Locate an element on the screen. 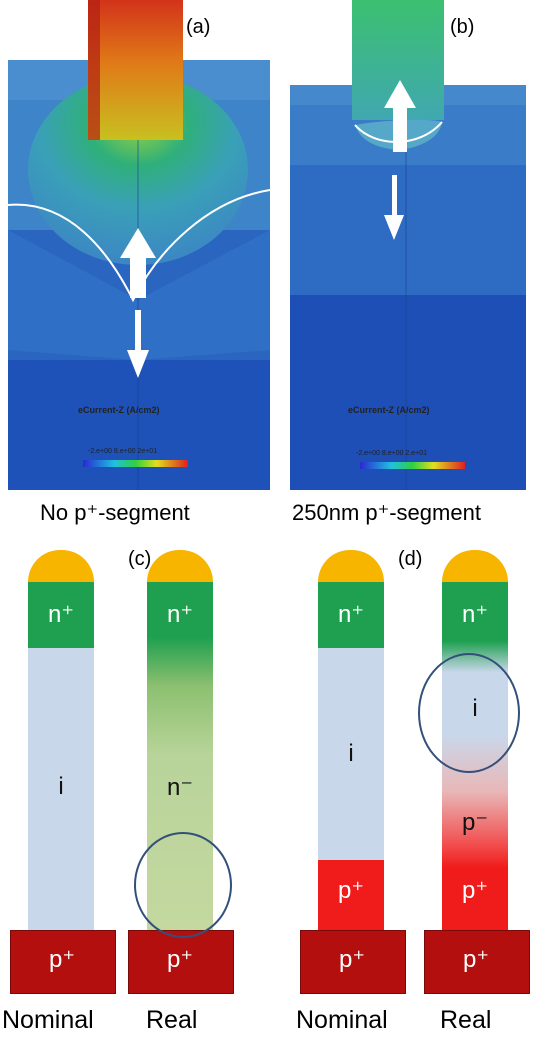  panel-b-caption: 250nm p⁺-segment is located at coordinates (386, 512).